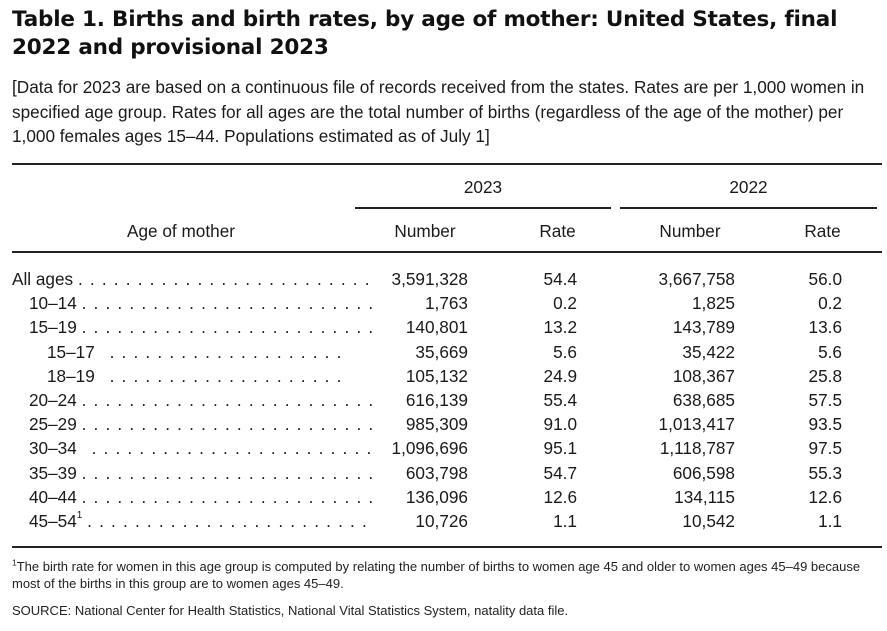  Describe the element at coordinates (436, 376) in the screenshot. I see `number-2023-cell: 105,132` at that location.